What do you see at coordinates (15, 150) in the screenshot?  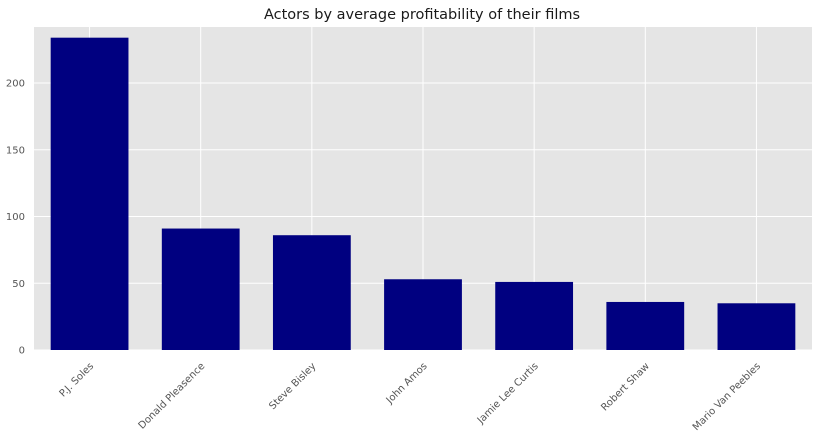 I see `y-tick-label: 150` at bounding box center [15, 150].